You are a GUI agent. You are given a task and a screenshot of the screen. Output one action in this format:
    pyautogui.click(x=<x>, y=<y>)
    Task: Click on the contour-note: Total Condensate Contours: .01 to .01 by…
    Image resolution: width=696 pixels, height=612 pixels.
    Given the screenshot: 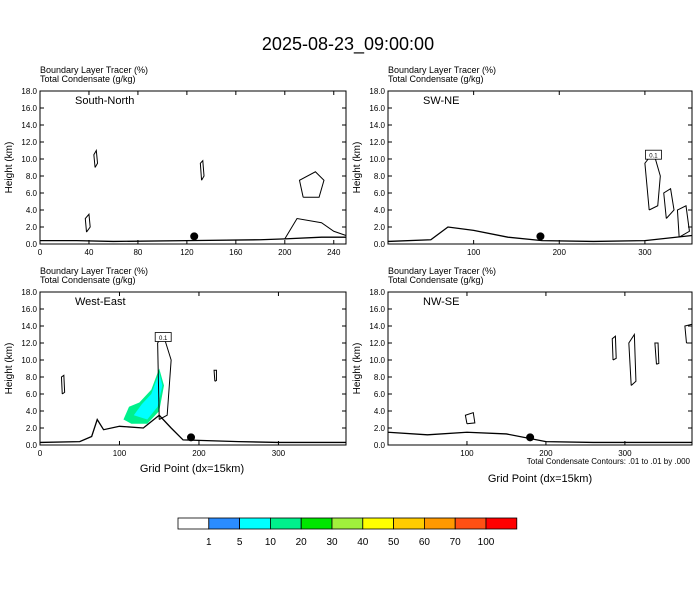 What is the action you would take?
    pyautogui.click(x=609, y=461)
    